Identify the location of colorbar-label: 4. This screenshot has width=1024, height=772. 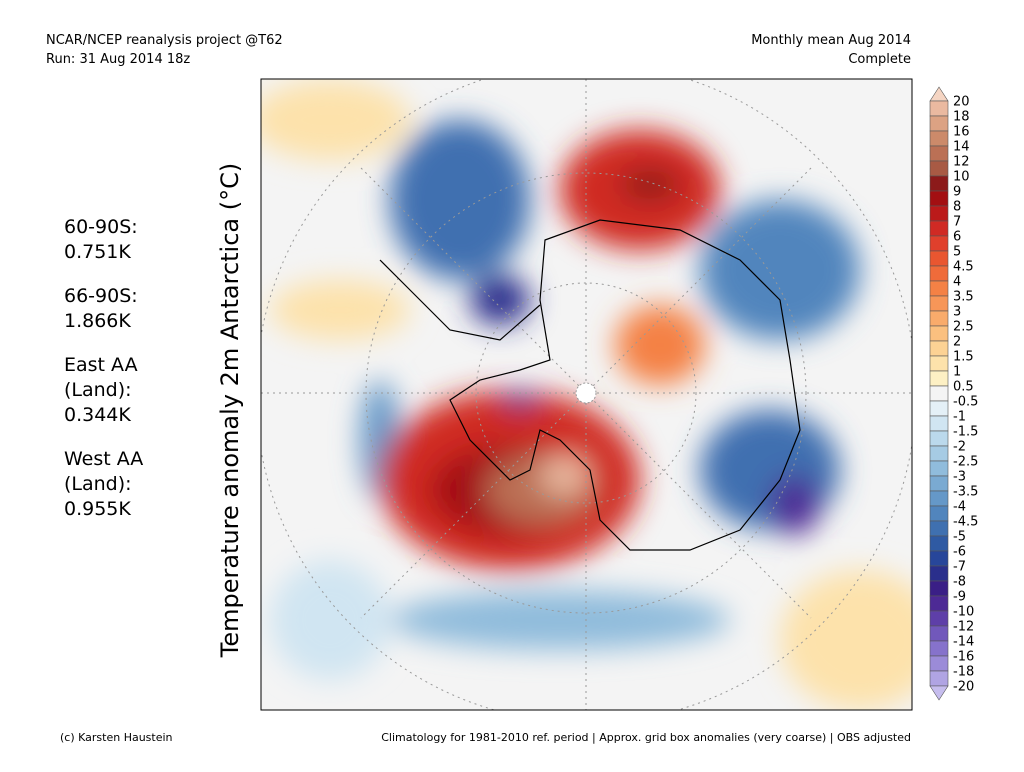
(957, 282).